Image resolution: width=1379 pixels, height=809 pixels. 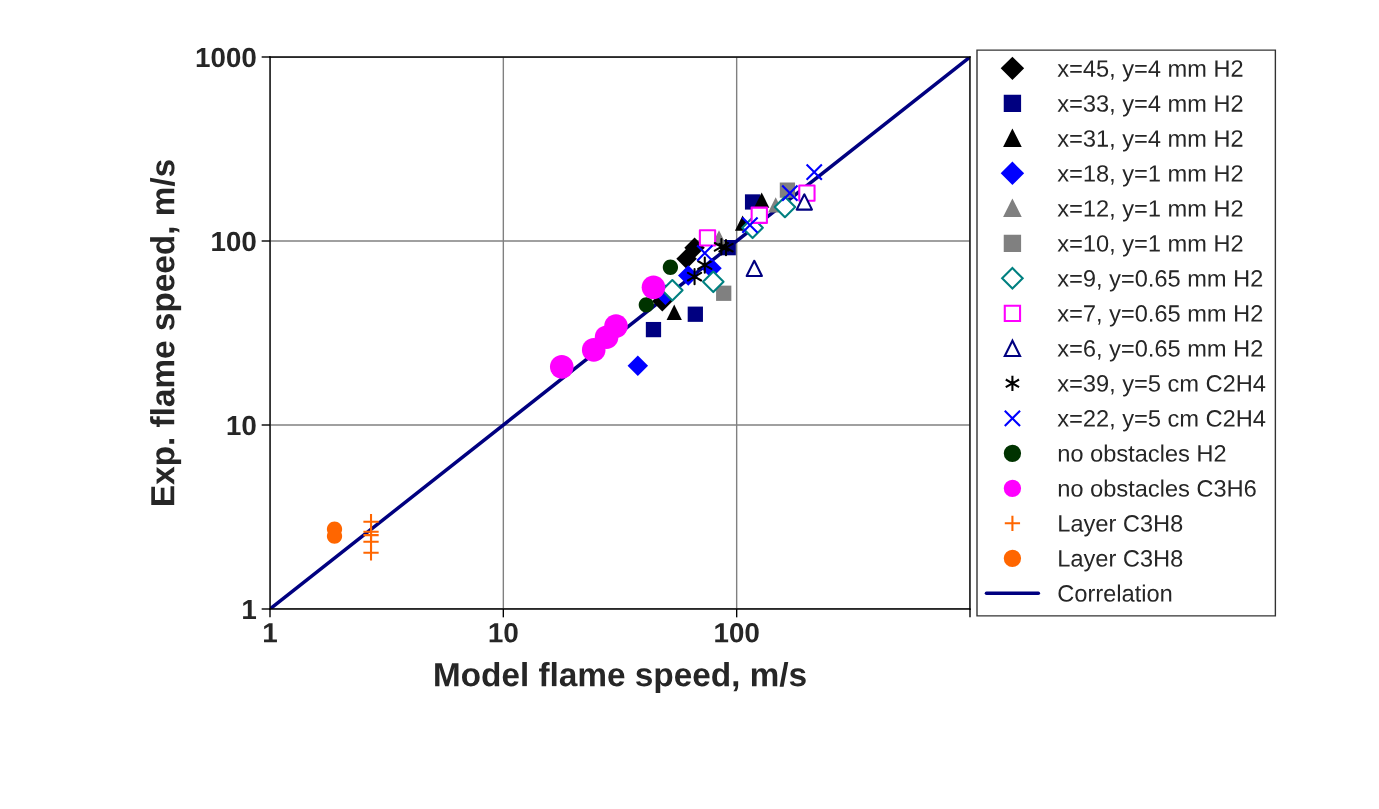 I want to click on legend-label: x=7, y=0.65 mm H2, so click(x=1160, y=316).